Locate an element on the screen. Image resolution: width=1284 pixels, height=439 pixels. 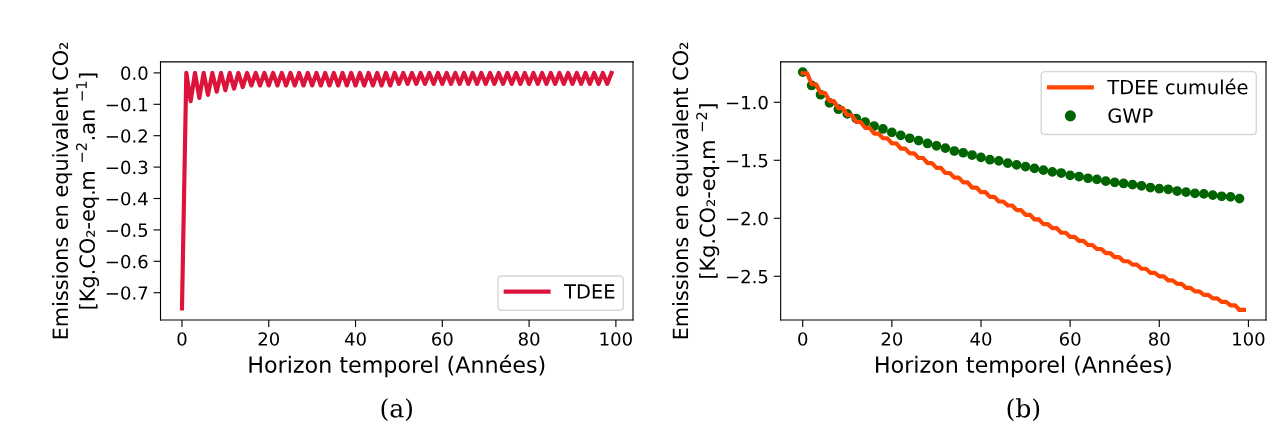
legend-label: TDEE is located at coordinates (589, 291).